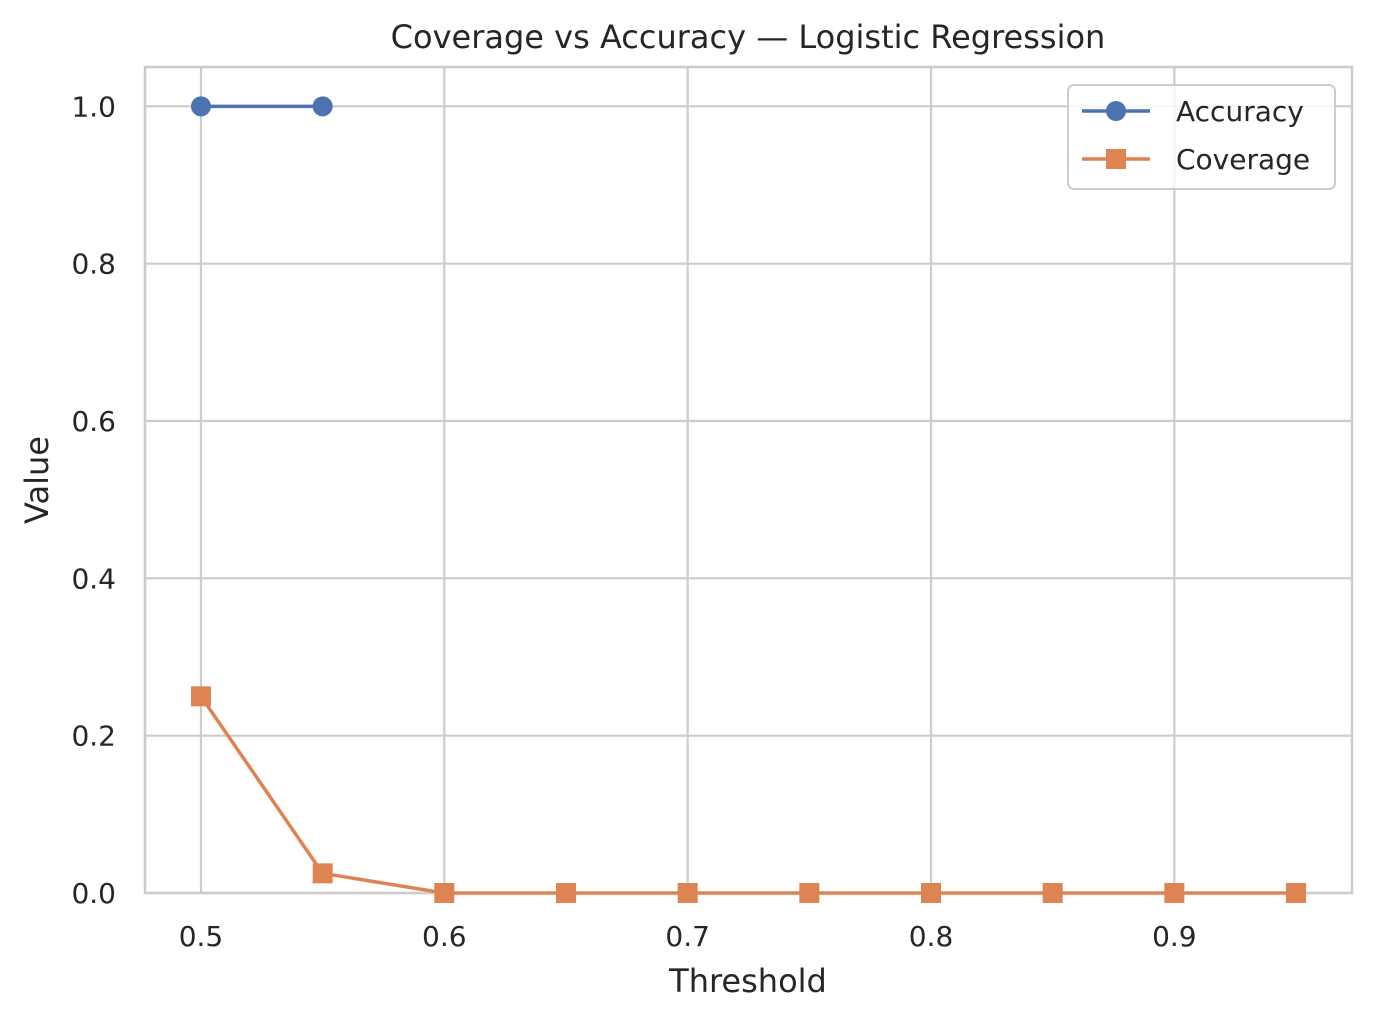 The width and height of the screenshot is (1373, 1026). I want to click on x-tick-label: 0.8, so click(931, 936).